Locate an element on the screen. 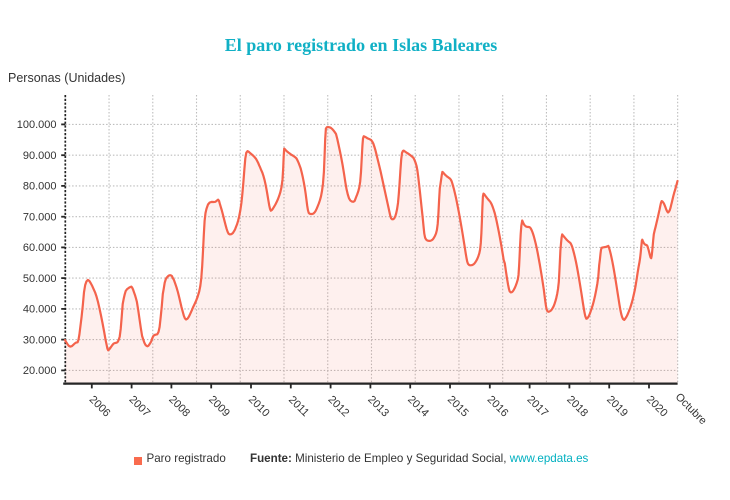 The image size is (730, 500). svg-text: 40.000 is located at coordinates (40, 310).